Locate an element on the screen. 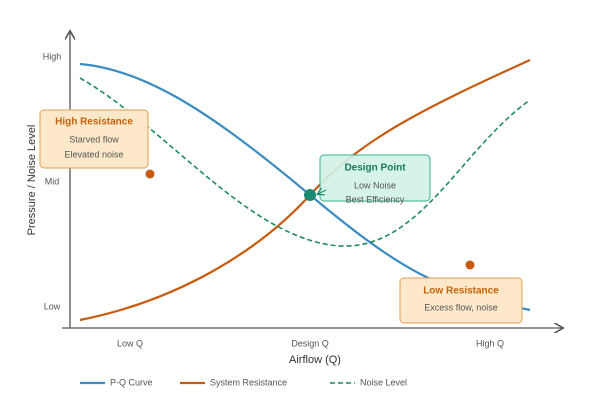 The height and width of the screenshot is (400, 600). legend-label: P-Q Curve is located at coordinates (131, 382).